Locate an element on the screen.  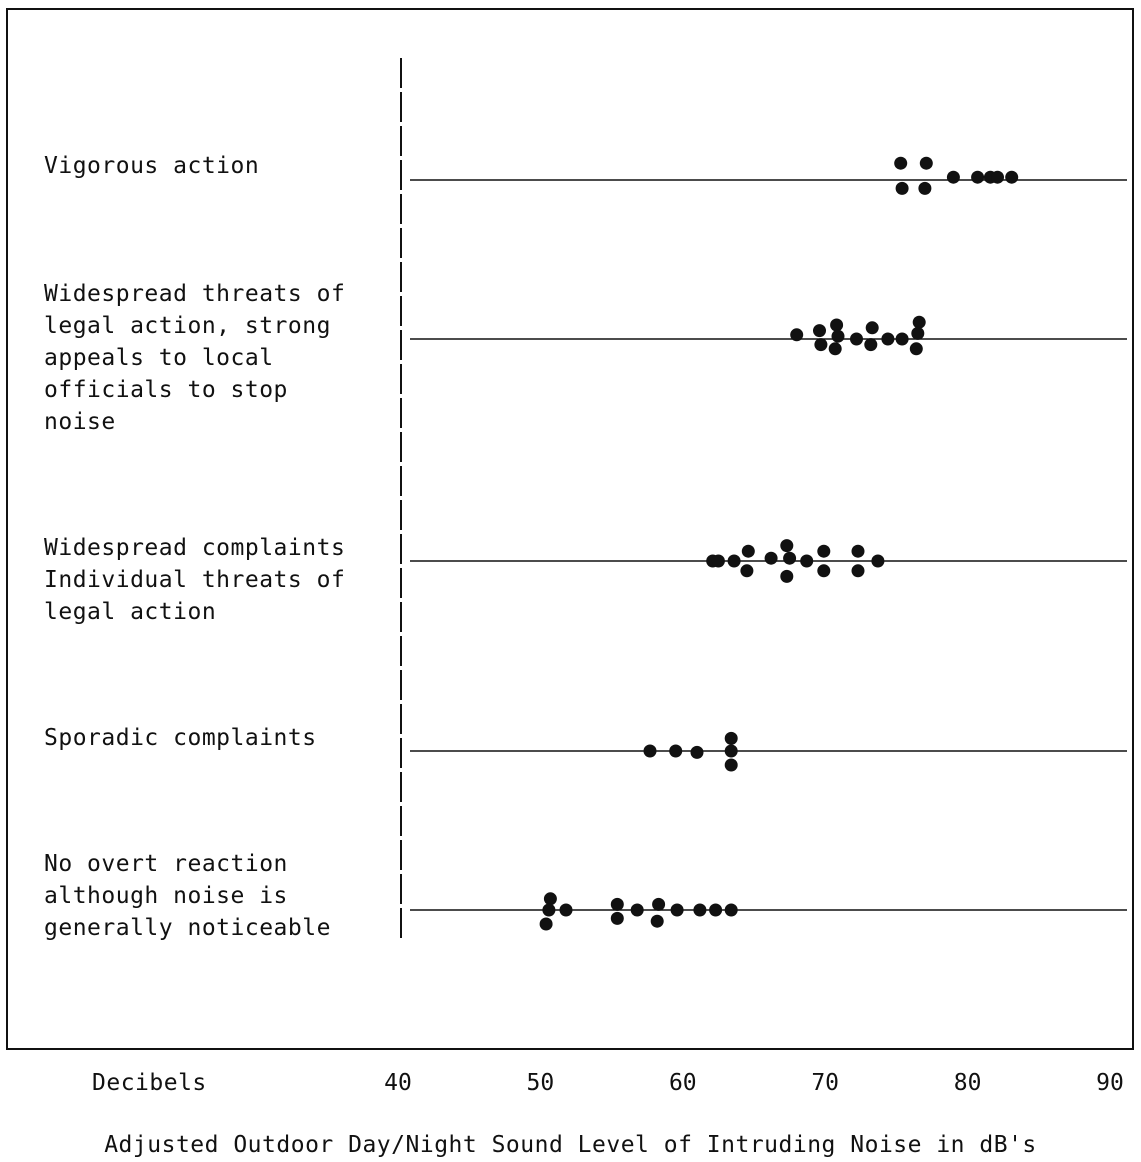
x-tick-label: 50 is located at coordinates (540, 1083).